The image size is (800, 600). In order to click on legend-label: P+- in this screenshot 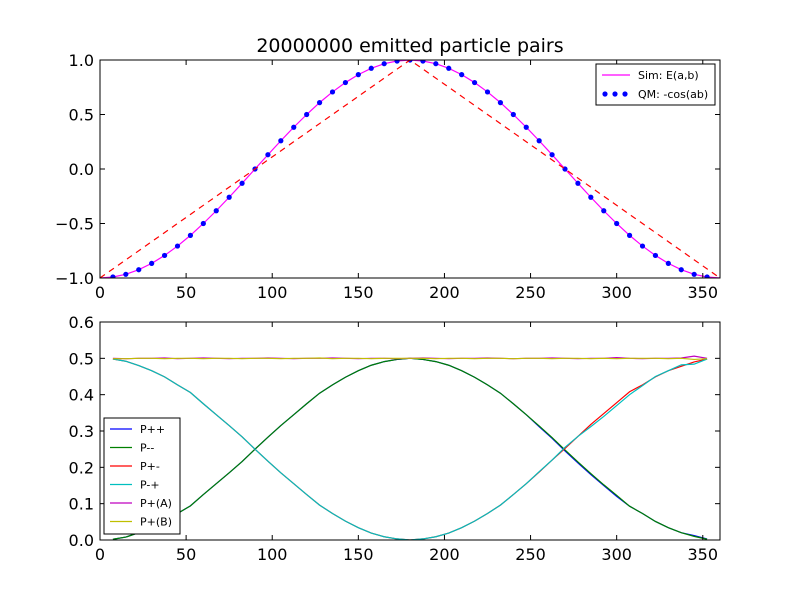, I will do `click(150, 466)`.